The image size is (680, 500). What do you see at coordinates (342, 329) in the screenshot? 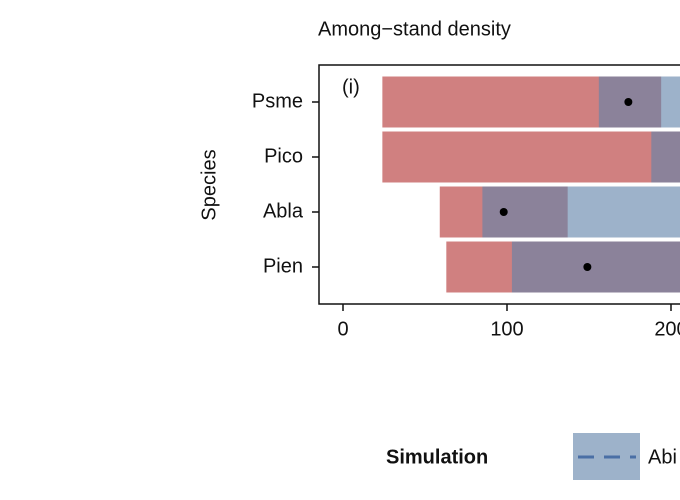
I see `x-tick-label: 0` at bounding box center [342, 329].